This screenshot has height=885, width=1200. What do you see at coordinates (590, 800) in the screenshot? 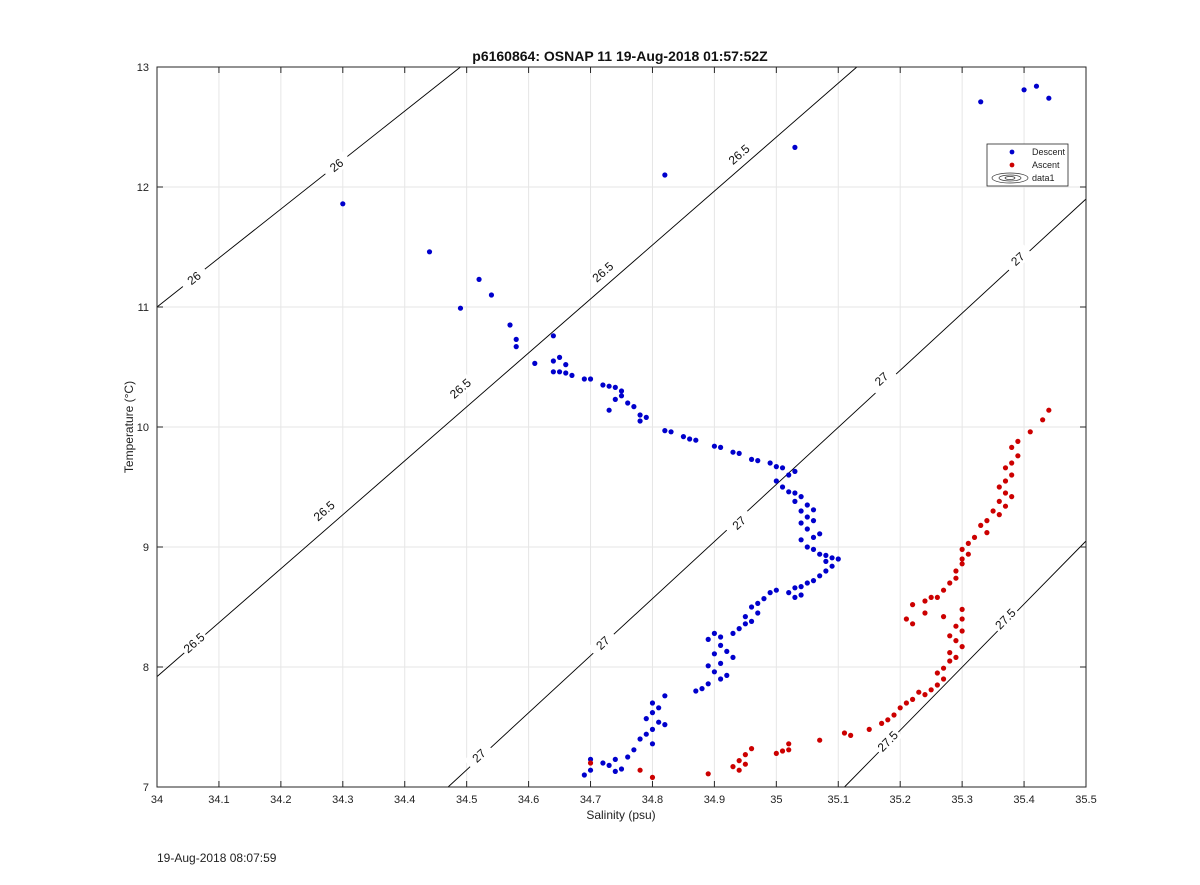
I see `x-tick-label: 34.7` at bounding box center [590, 800].